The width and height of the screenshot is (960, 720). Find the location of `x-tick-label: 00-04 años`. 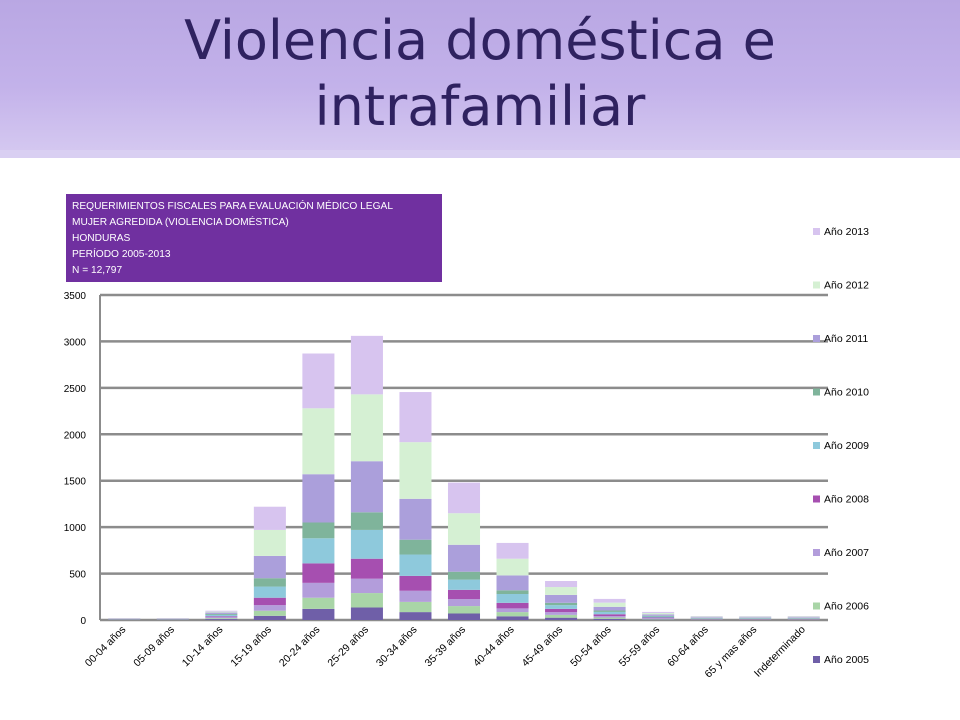

x-tick-label: 00-04 años is located at coordinates (106, 647).